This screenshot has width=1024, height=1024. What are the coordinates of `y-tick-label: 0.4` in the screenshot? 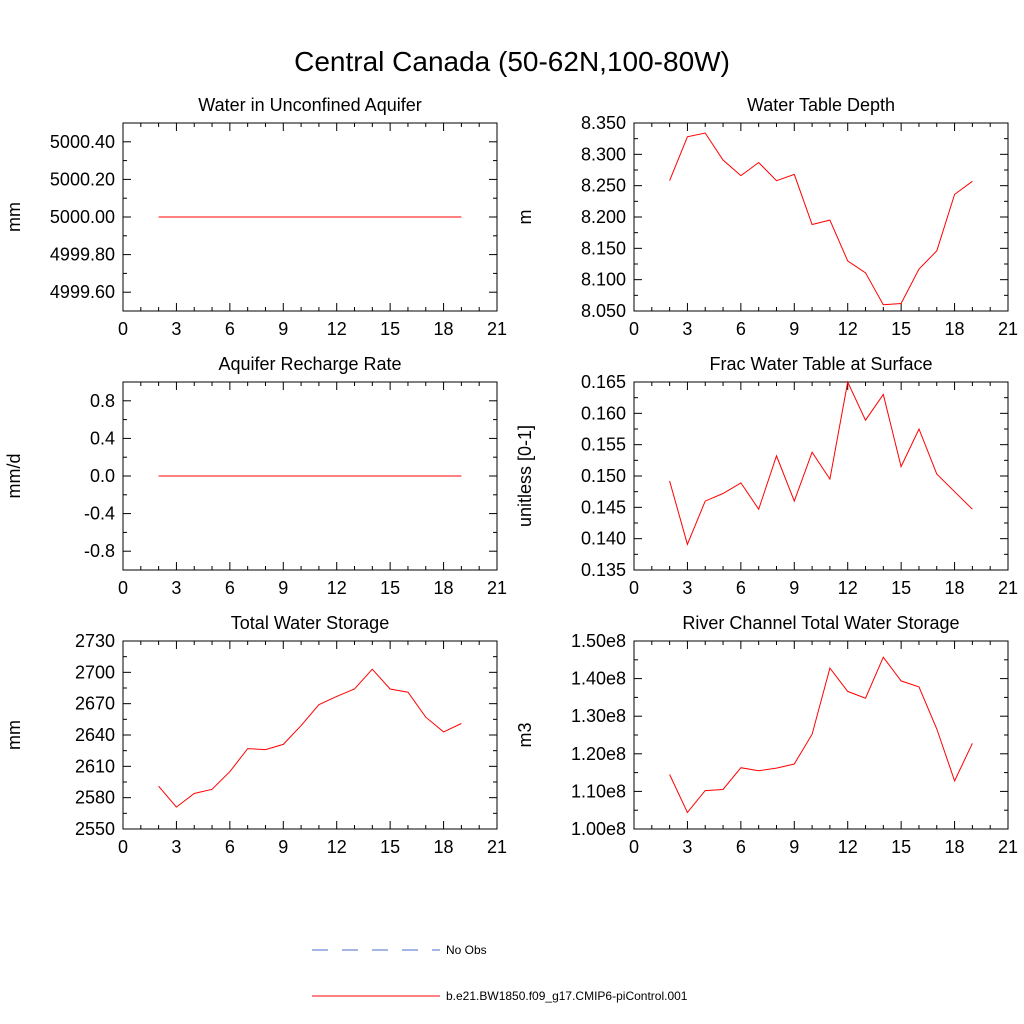 It's located at (102, 438).